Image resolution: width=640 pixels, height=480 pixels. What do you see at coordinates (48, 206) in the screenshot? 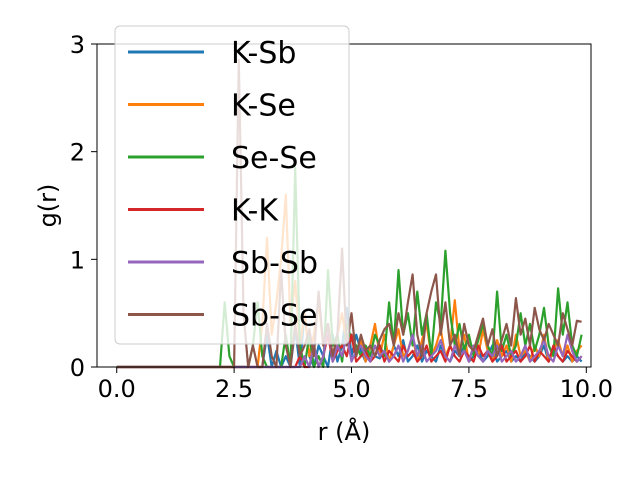
I see `y-axis-label: g(r)` at bounding box center [48, 206].